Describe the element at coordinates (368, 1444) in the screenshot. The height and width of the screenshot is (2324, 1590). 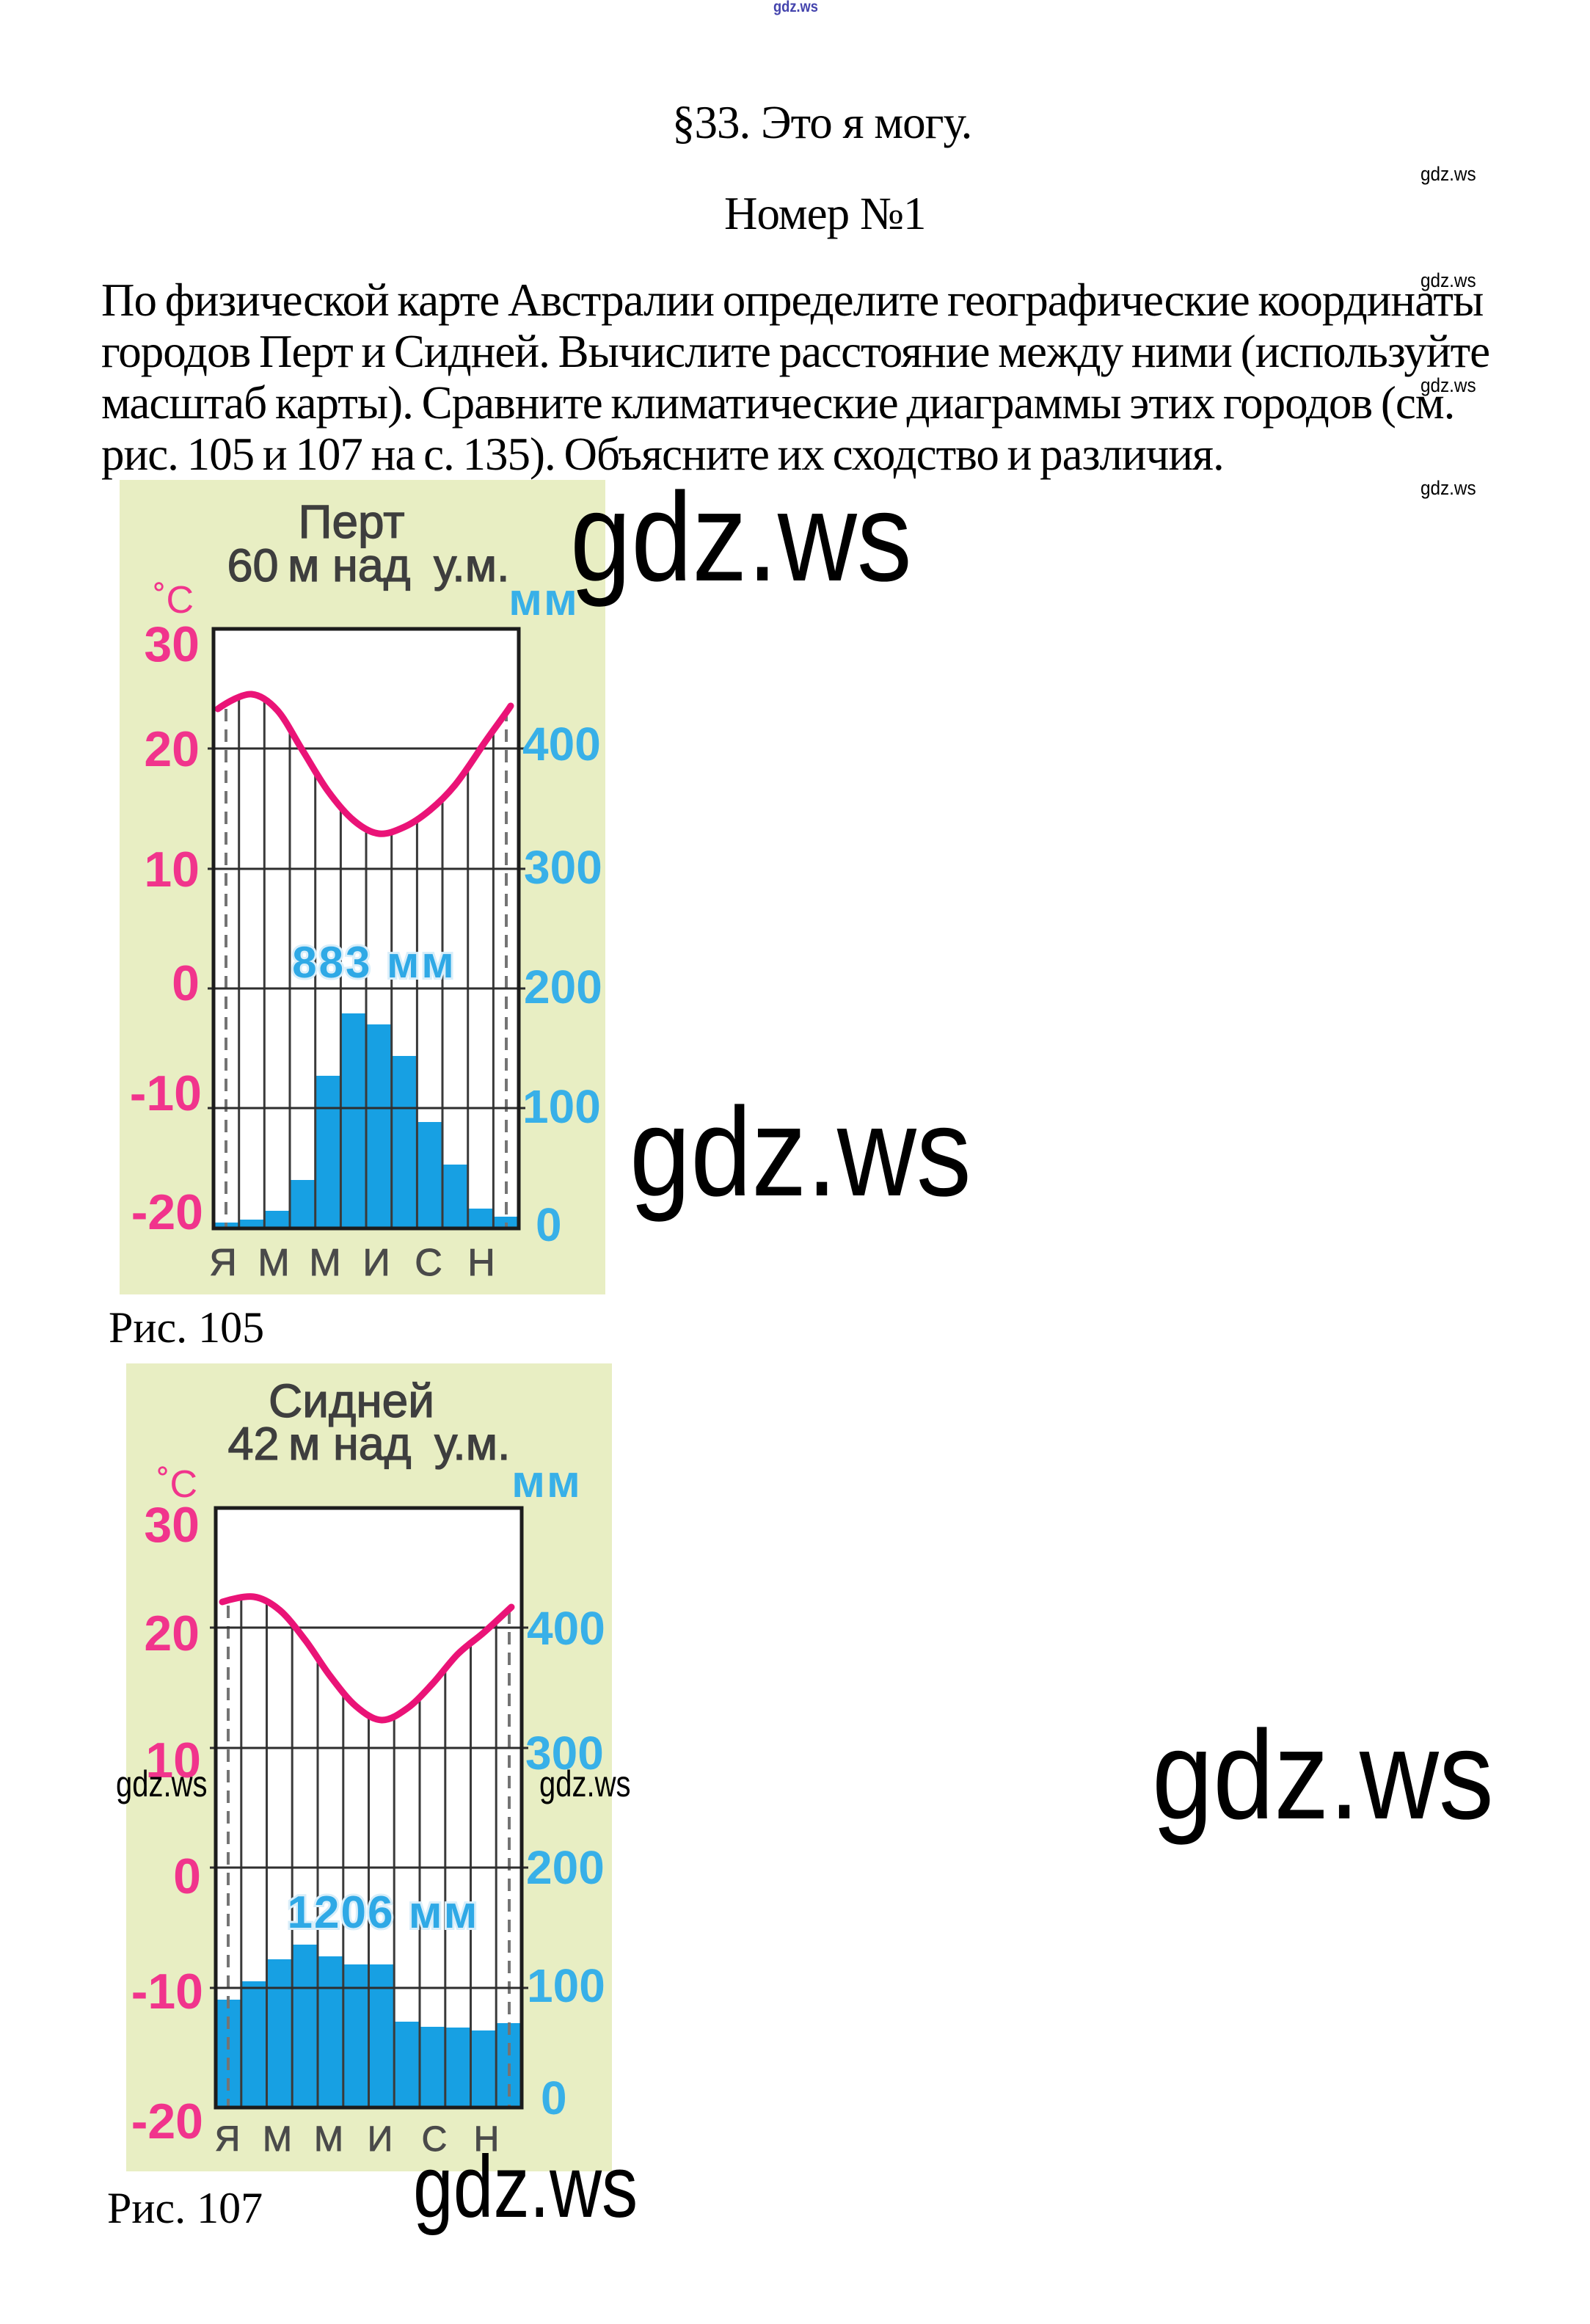
I see `svg-text: 42 м над у.м.` at that location.